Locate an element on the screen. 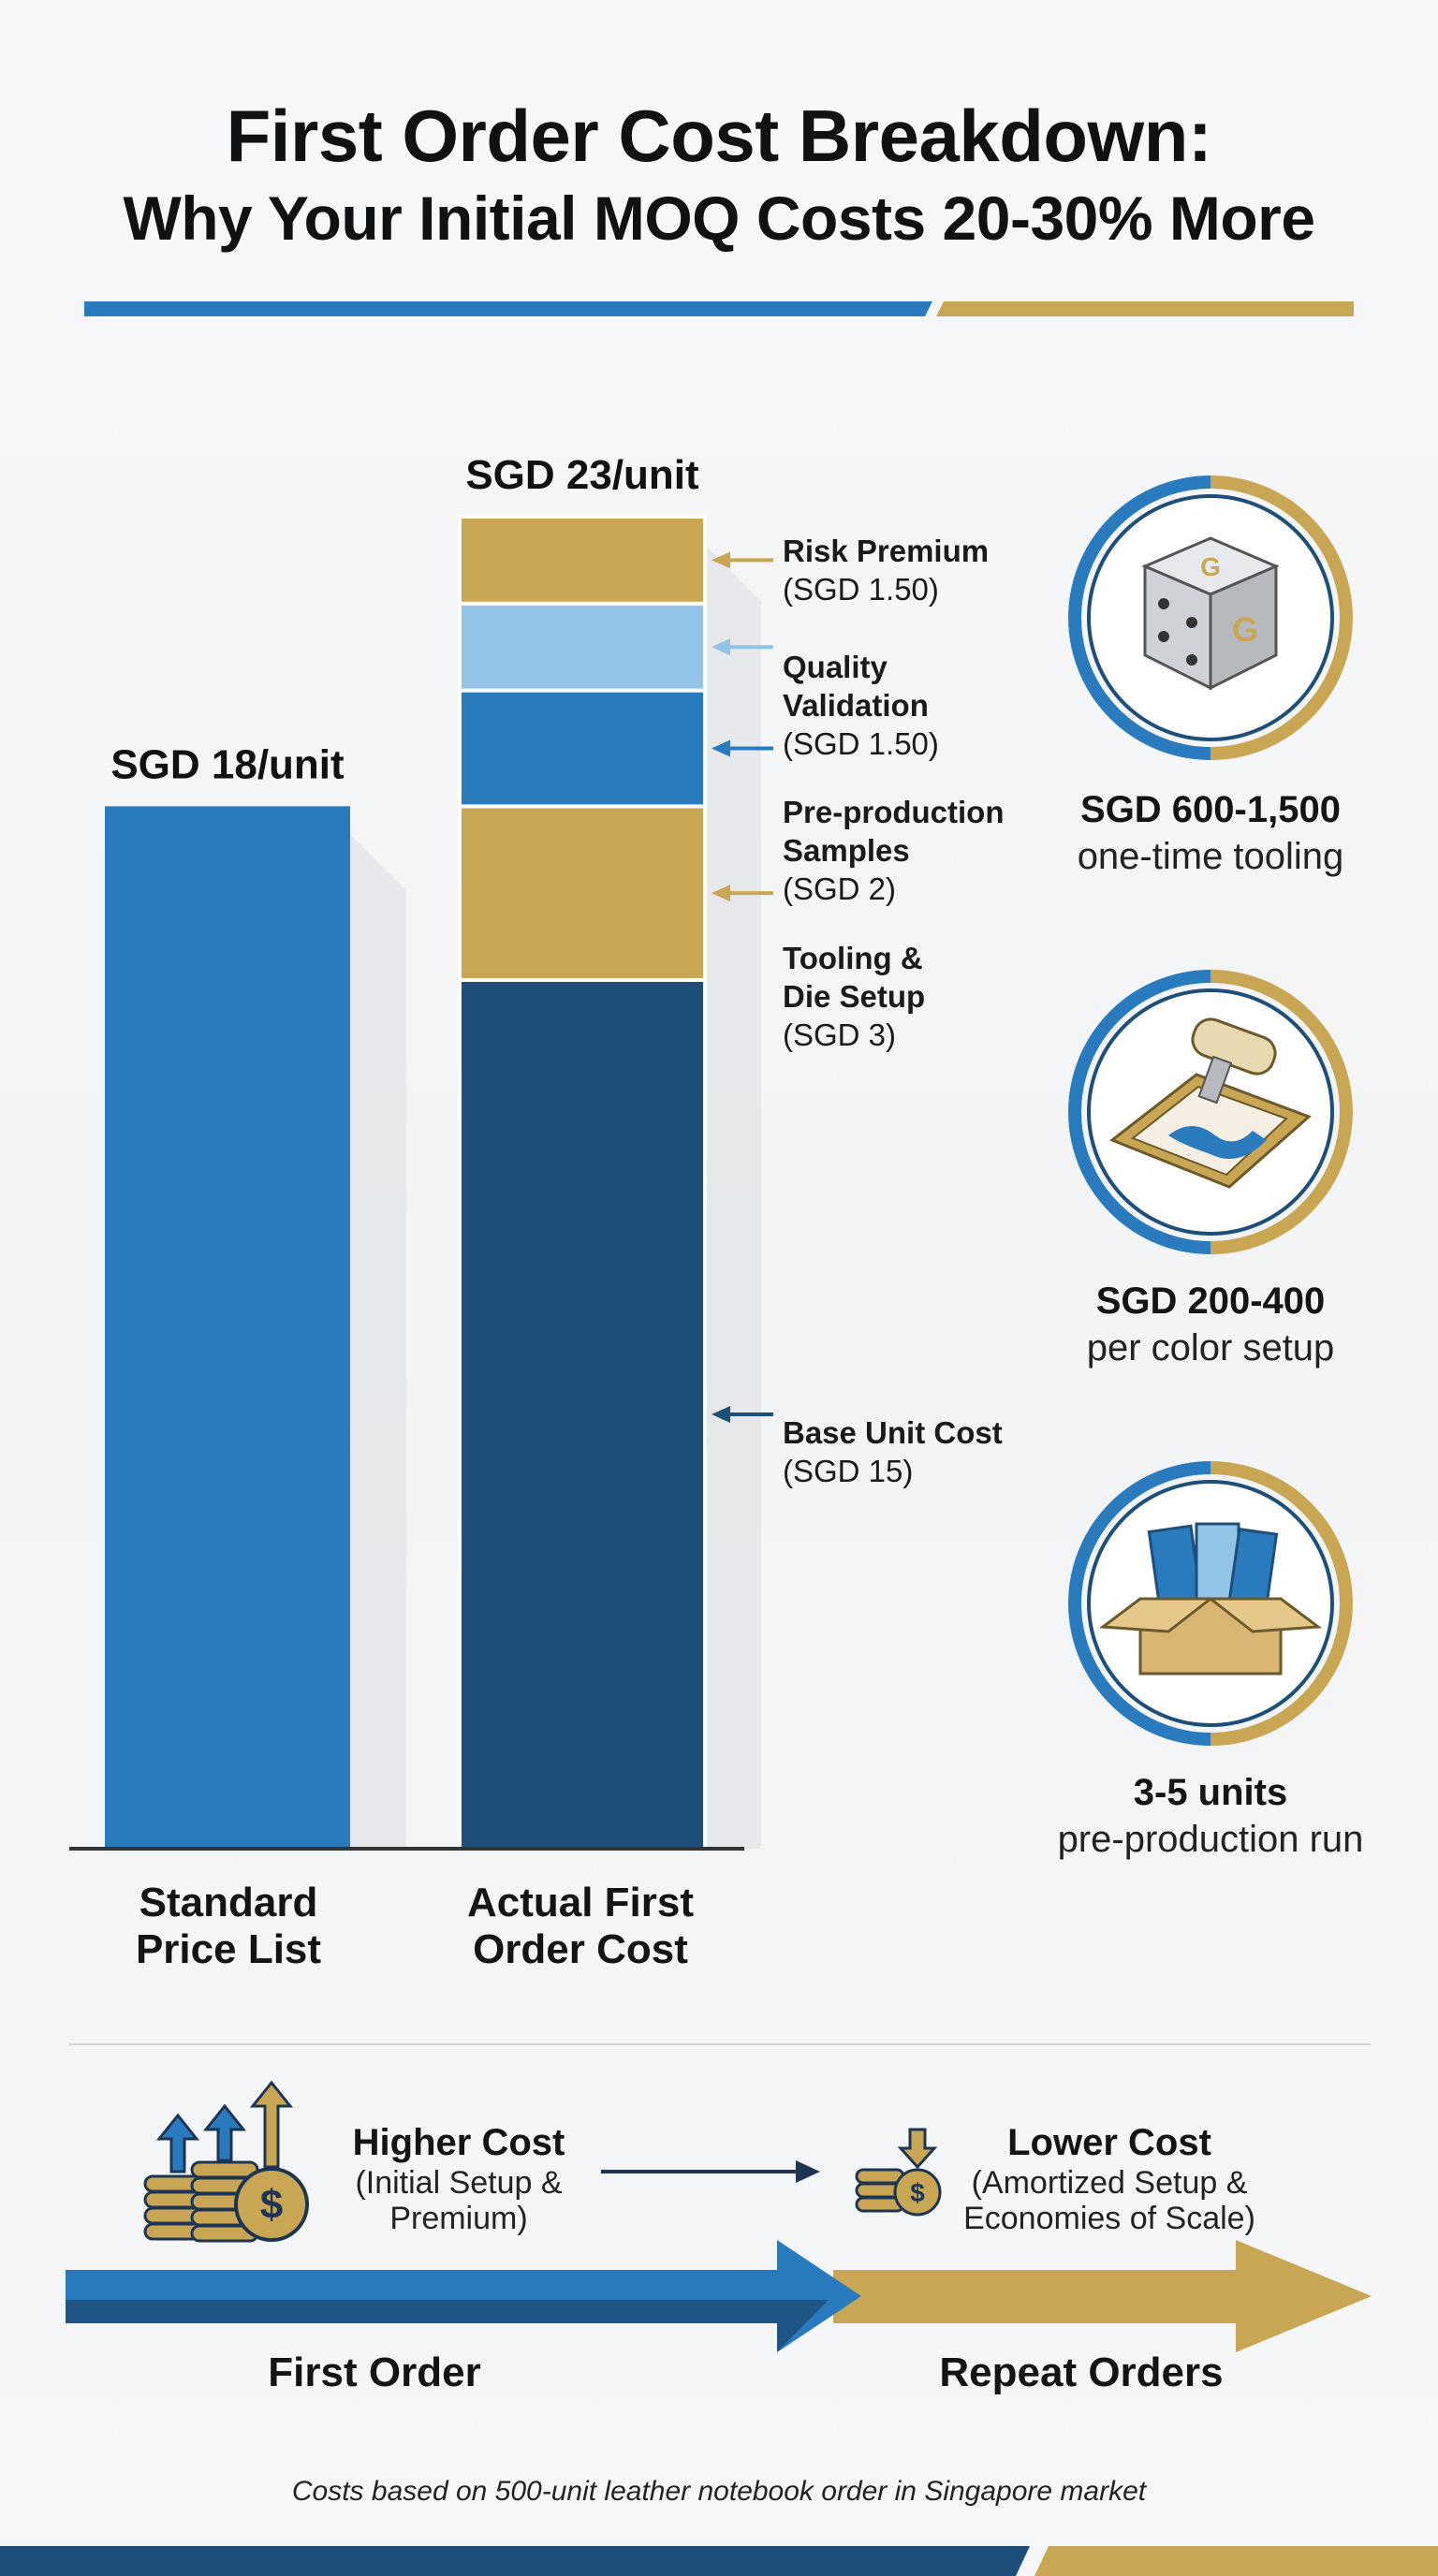 This screenshot has width=1438, height=2576. transition-arrow-icon is located at coordinates (710, 2171).